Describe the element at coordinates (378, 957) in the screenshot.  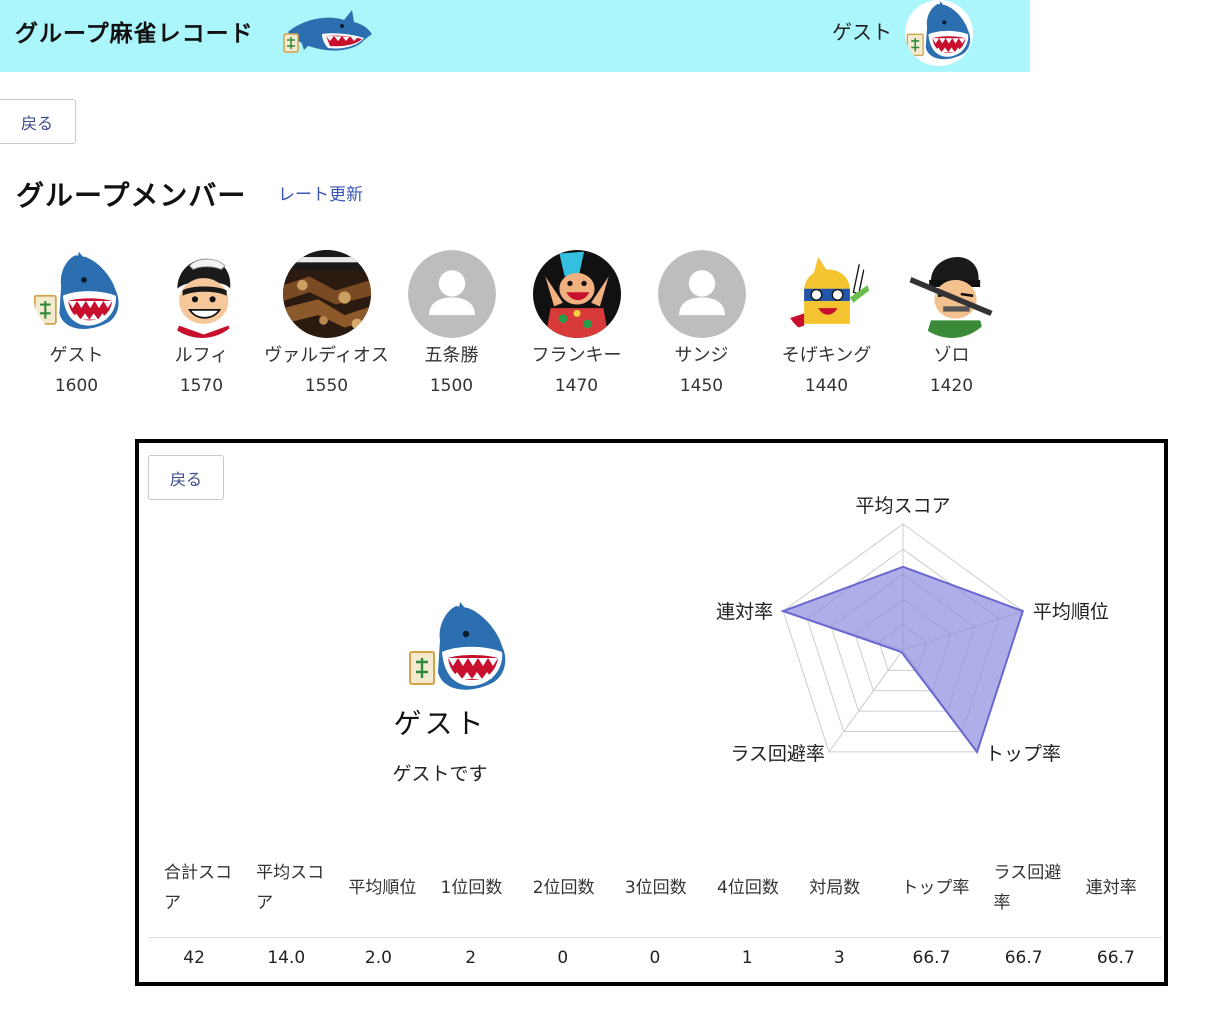
I see `stats-cell: 2.0` at that location.